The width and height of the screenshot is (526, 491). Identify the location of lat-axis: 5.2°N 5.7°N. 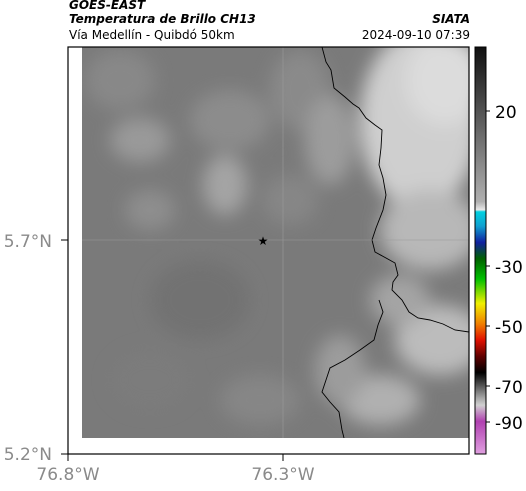
(36, 348).